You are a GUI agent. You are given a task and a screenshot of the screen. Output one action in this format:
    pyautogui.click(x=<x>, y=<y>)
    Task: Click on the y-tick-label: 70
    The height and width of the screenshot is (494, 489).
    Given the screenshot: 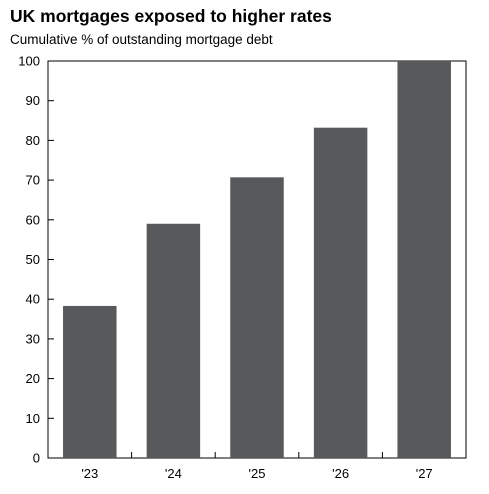 What is the action you would take?
    pyautogui.click(x=33, y=180)
    